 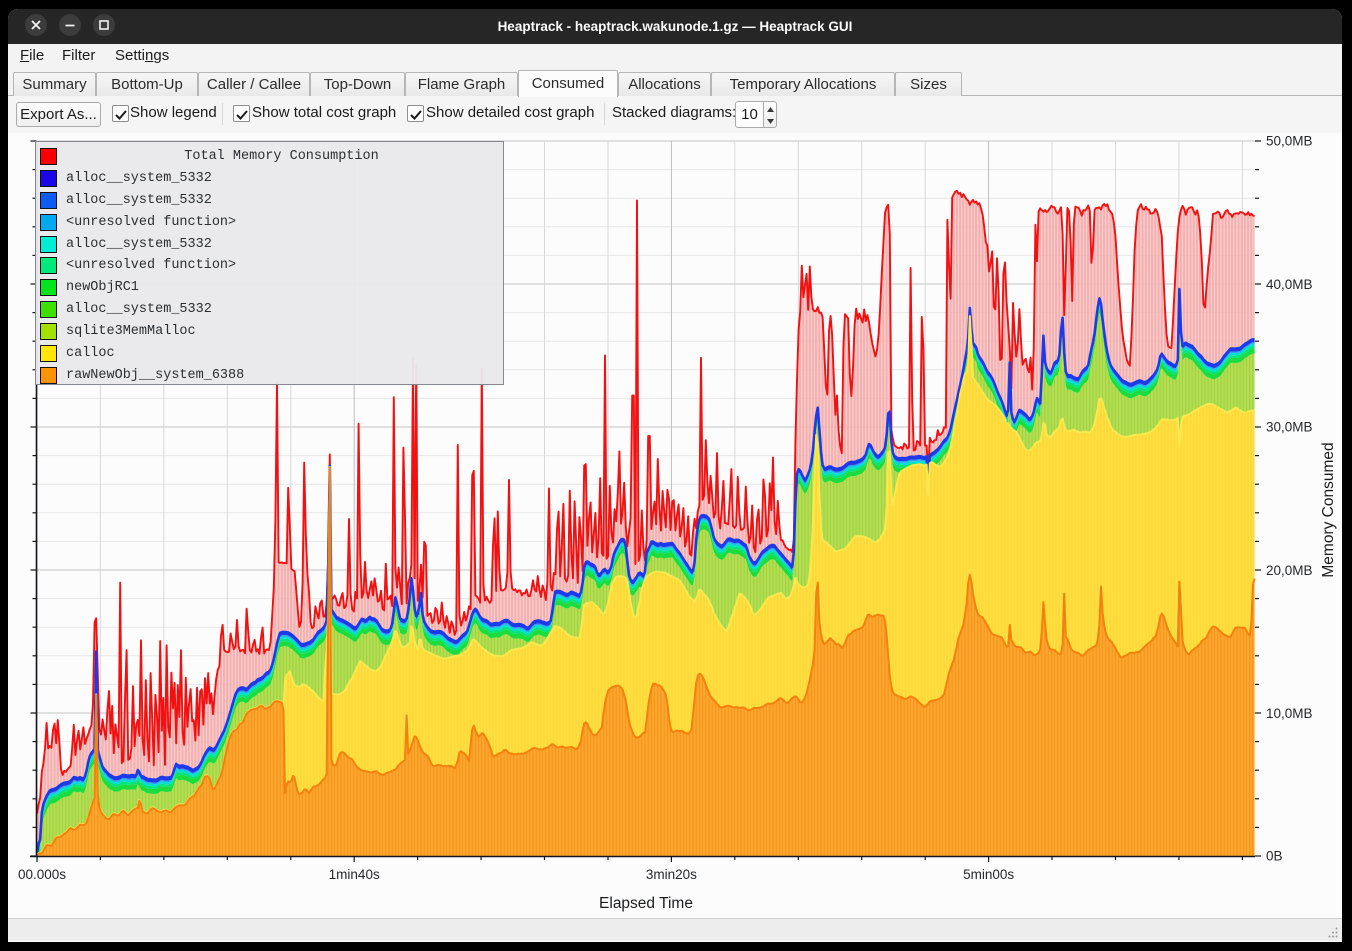 What do you see at coordinates (671, 874) in the screenshot?
I see `svg-text: 3min20s` at bounding box center [671, 874].